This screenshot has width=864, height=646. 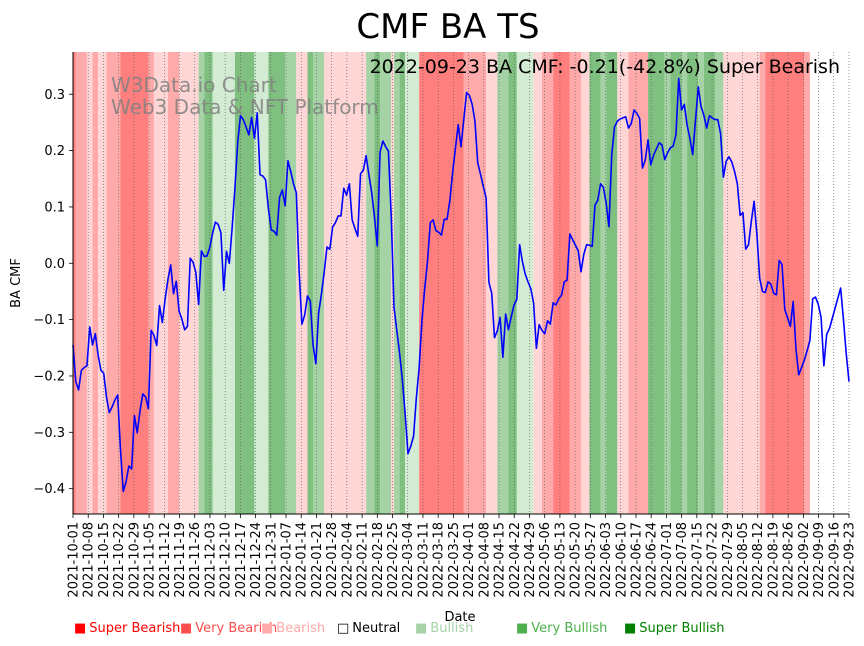 I want to click on x-tick-label: 2021-10-22, so click(x=119, y=560).